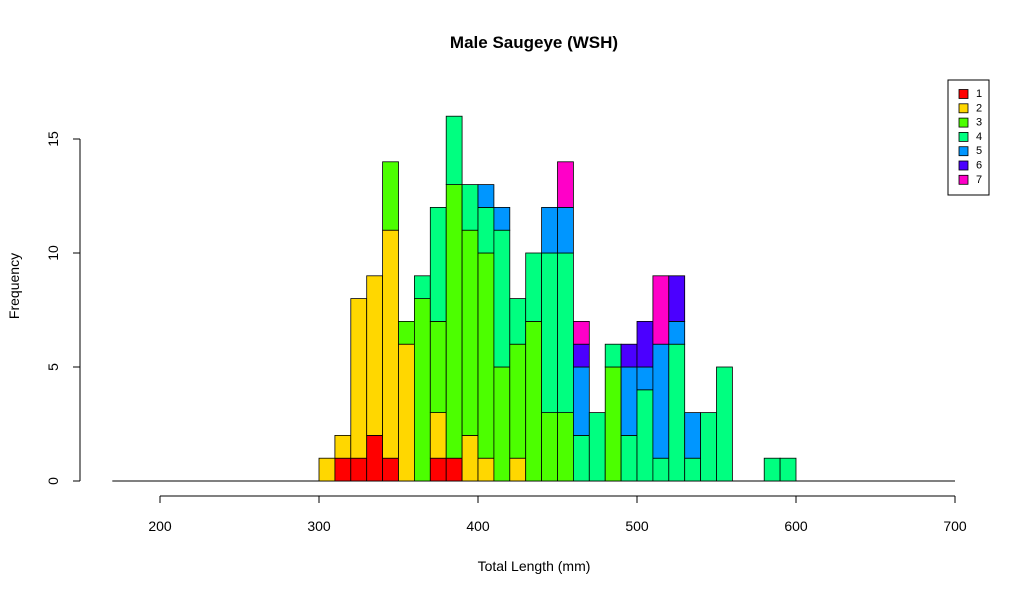 This screenshot has height=595, width=1030. Describe the element at coordinates (53, 367) in the screenshot. I see `y-tick-label: 5` at that location.